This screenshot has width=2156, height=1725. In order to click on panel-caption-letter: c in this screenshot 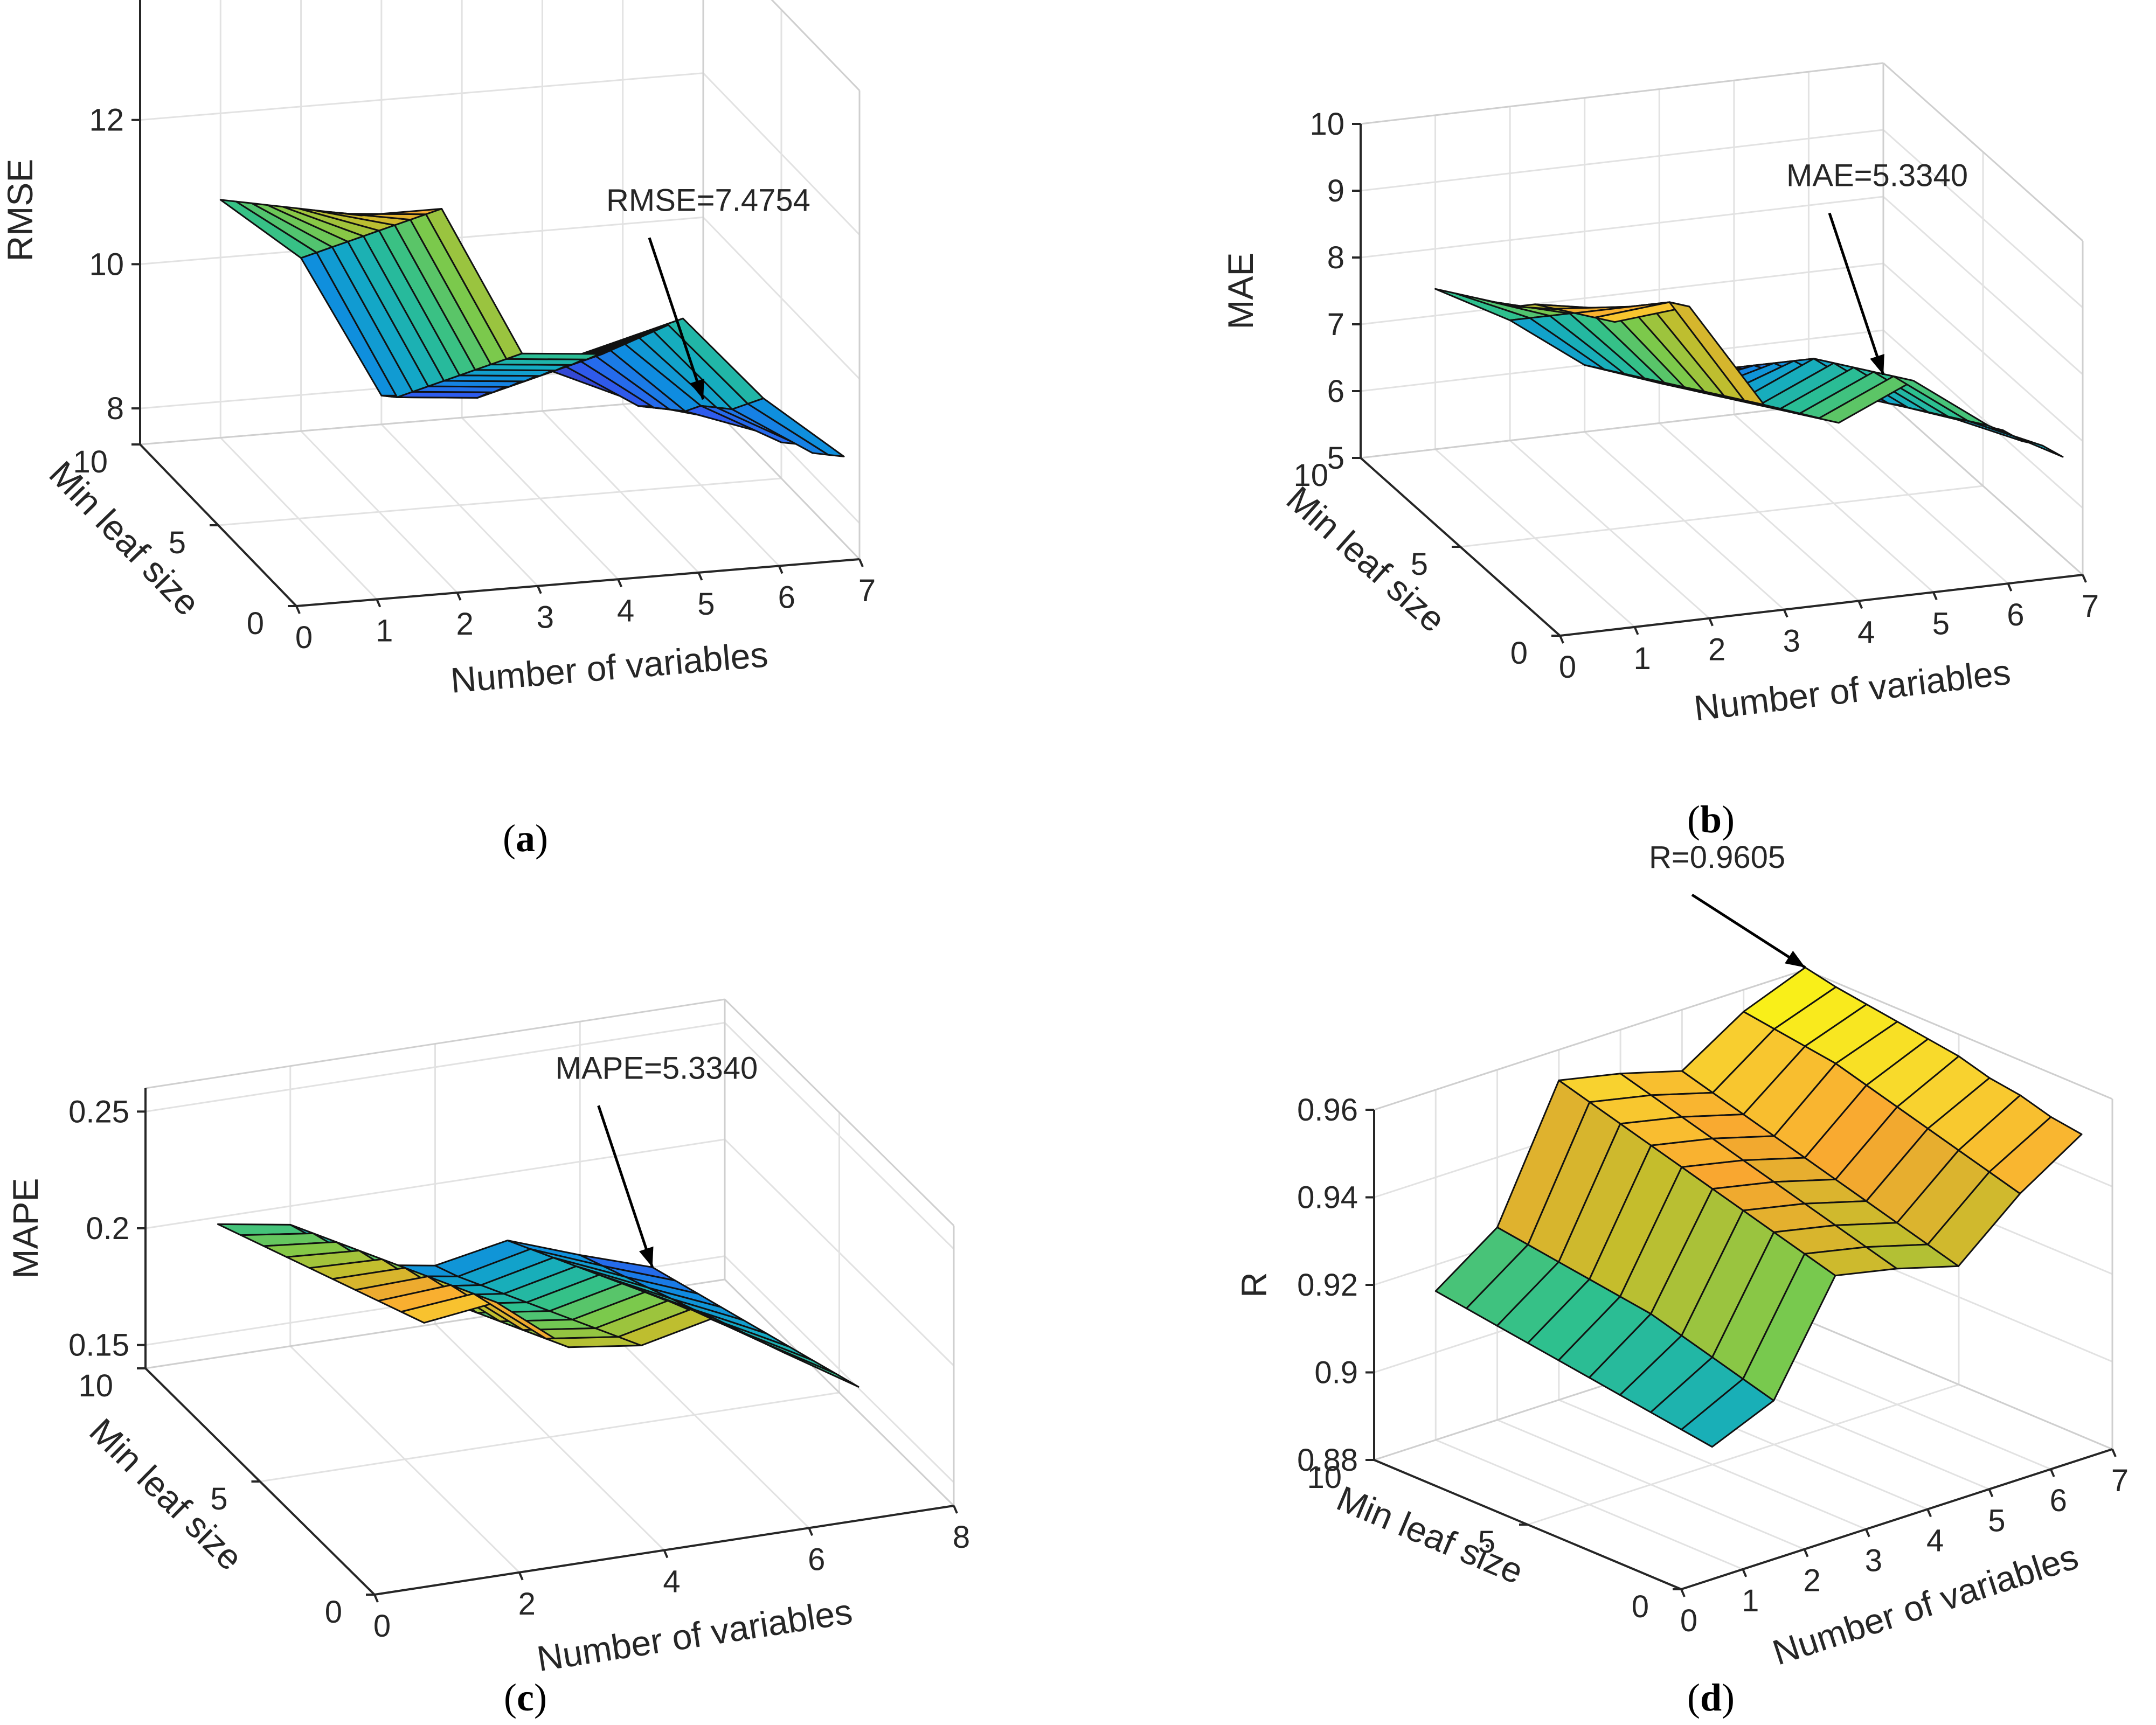, I will do `click(525, 1698)`.